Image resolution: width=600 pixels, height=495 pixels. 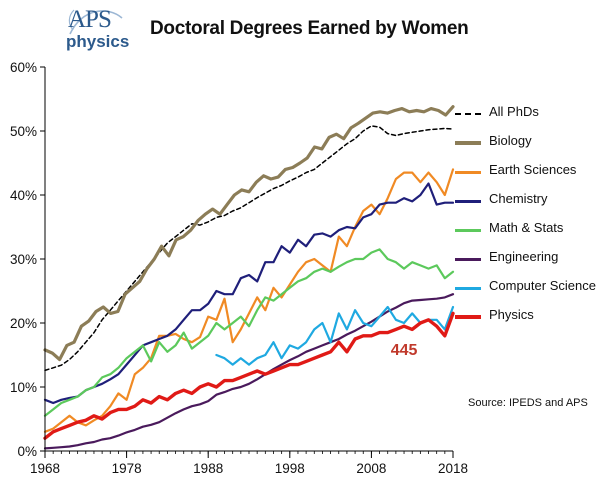 What do you see at coordinates (468, 143) in the screenshot?
I see `legend-swatch-biology` at bounding box center [468, 143].